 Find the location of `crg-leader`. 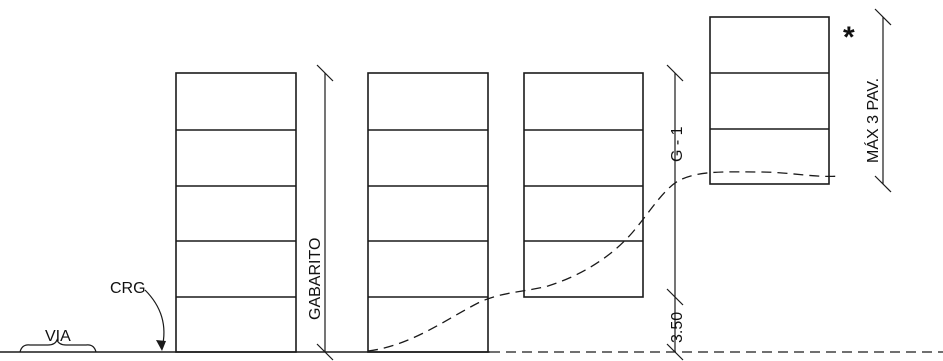

crg-leader is located at coordinates (154, 319).